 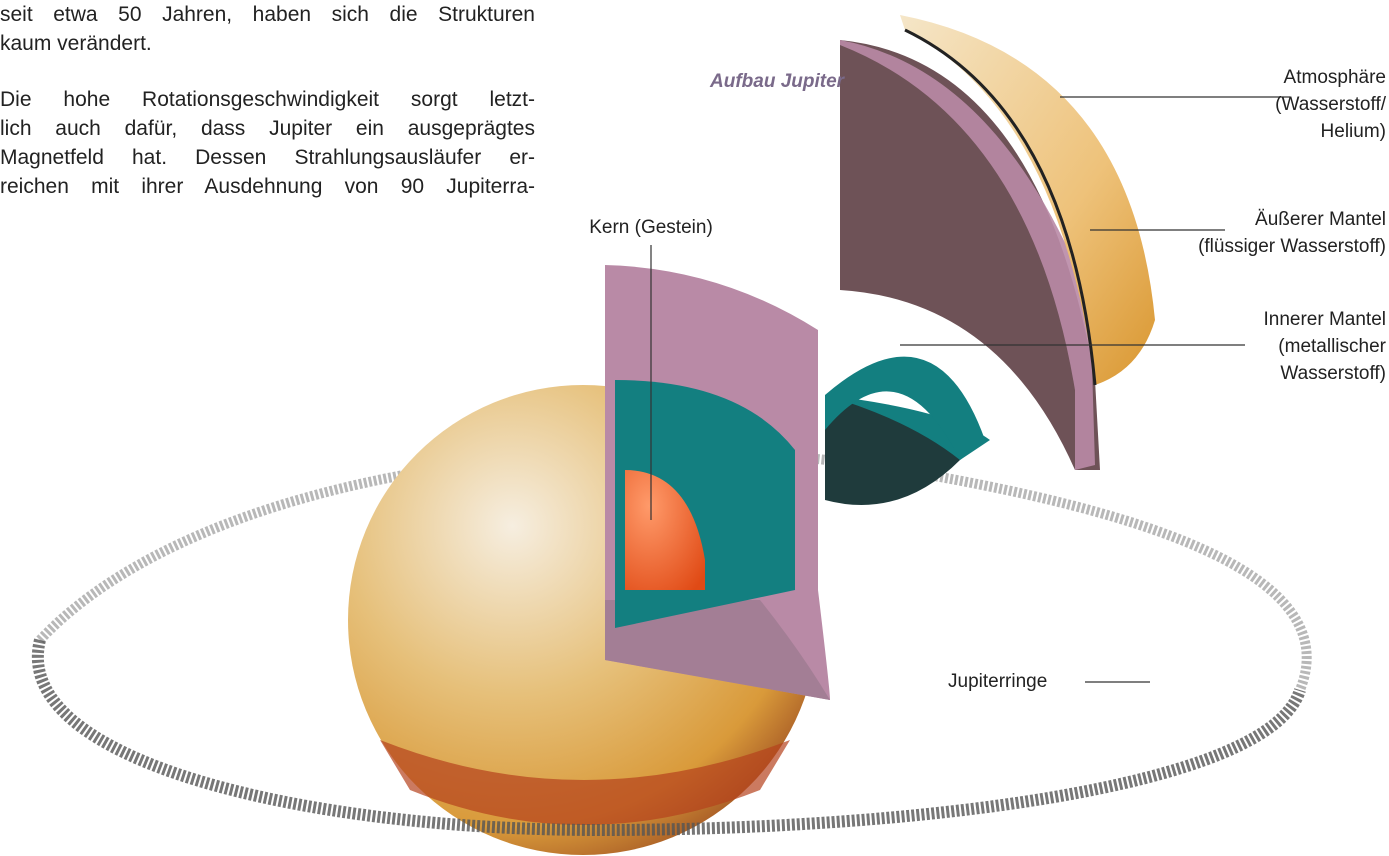 What do you see at coordinates (777, 81) in the screenshot?
I see `figure-title: Aufbau Jupiter` at bounding box center [777, 81].